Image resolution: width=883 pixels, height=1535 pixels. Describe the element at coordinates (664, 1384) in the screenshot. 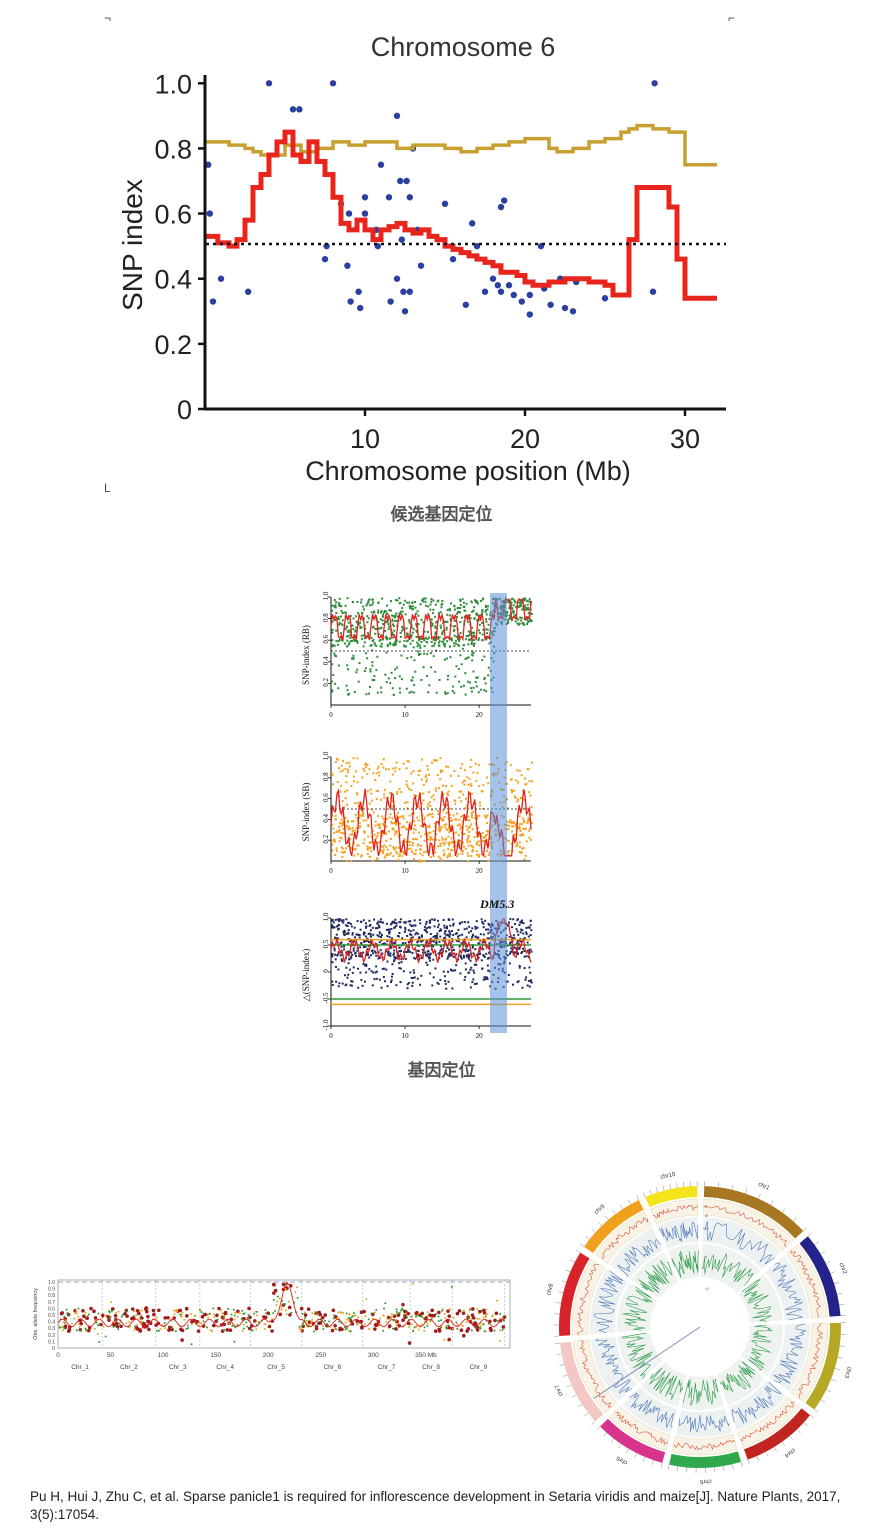

I see `track-indel` at that location.